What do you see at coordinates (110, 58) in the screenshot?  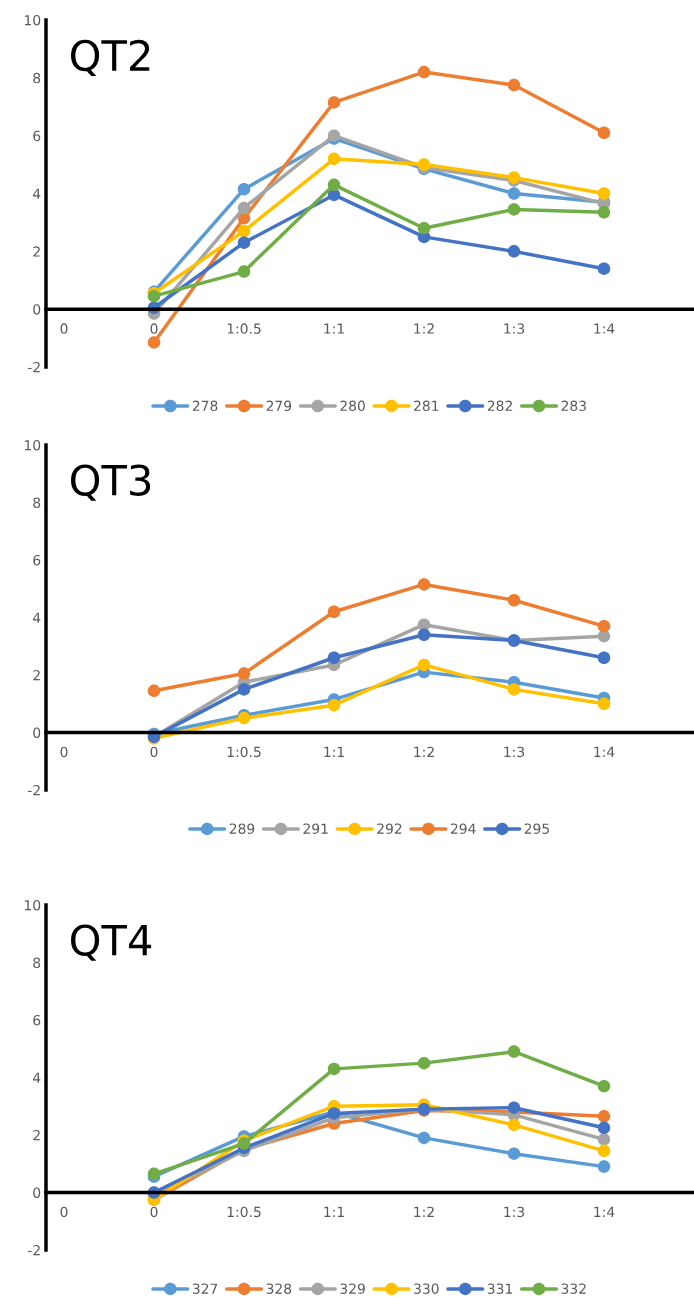 I see `chart-title: QT2` at bounding box center [110, 58].